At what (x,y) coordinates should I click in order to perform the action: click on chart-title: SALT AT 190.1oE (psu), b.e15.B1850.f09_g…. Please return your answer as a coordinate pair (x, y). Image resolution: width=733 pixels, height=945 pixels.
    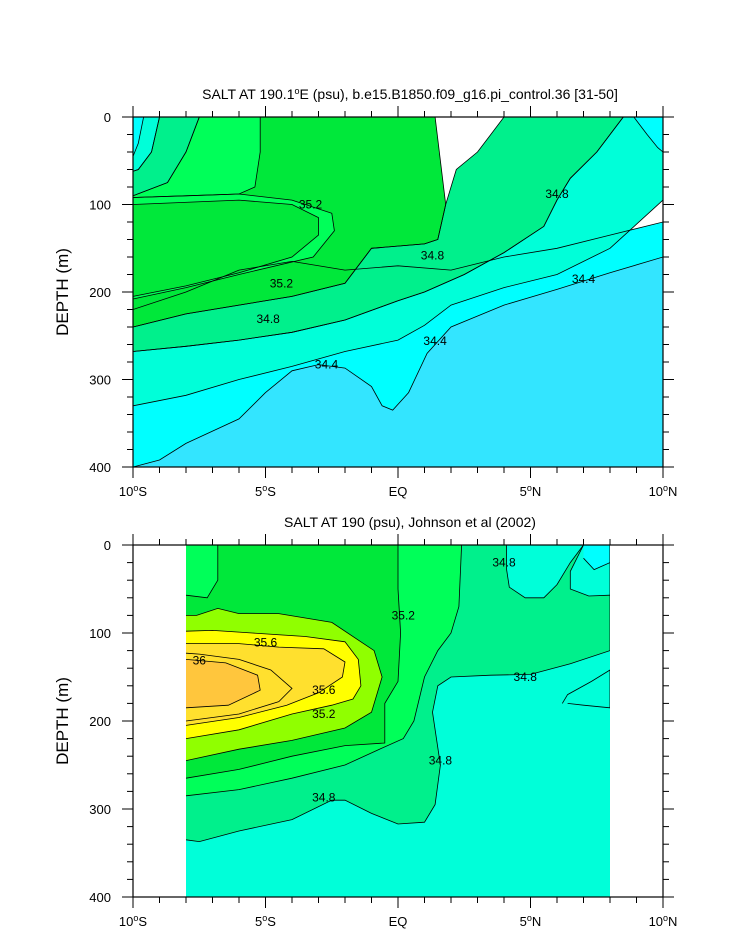
    Looking at the image, I should click on (410, 94).